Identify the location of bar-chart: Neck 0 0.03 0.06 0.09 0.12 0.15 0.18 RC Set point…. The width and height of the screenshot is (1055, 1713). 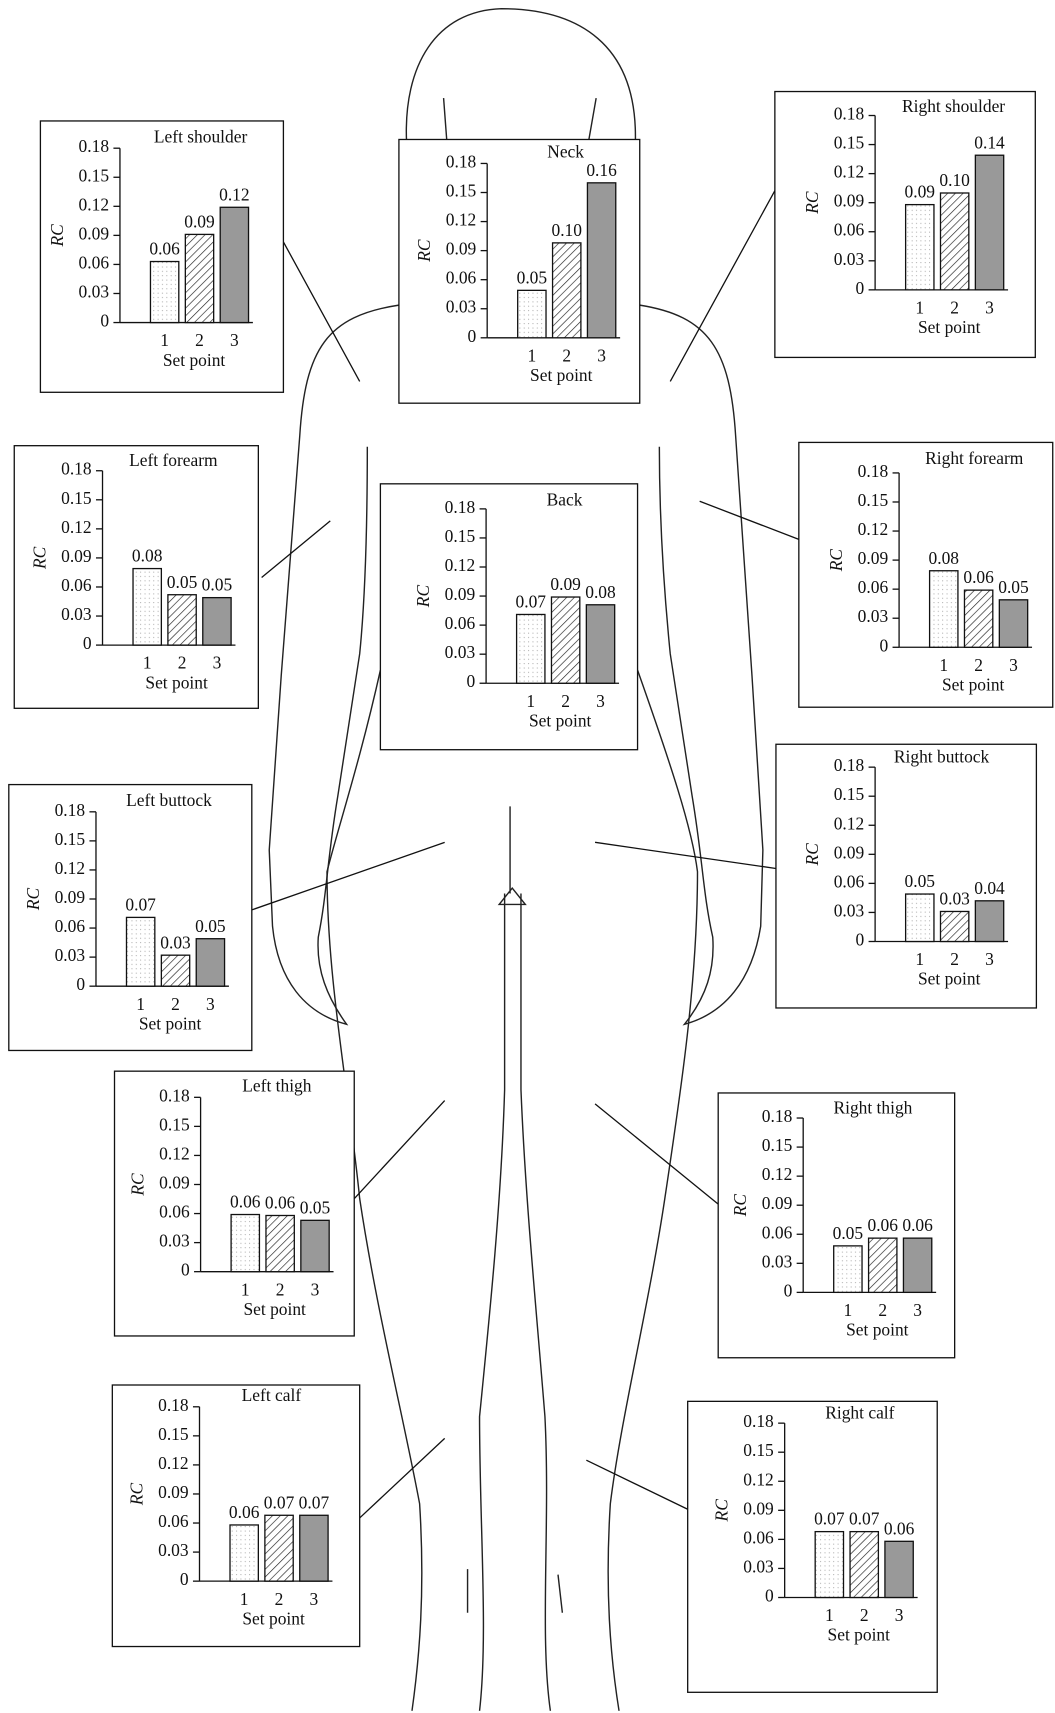
(519, 271).